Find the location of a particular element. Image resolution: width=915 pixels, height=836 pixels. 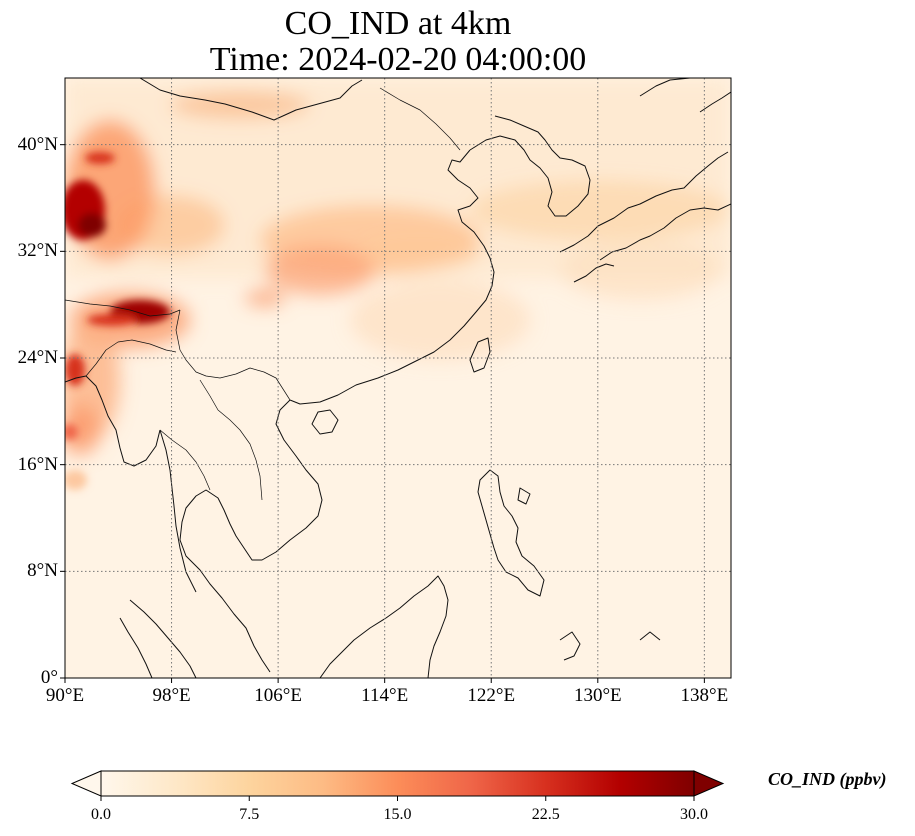

colorbar-tick-label: 15.0 is located at coordinates (397, 814).